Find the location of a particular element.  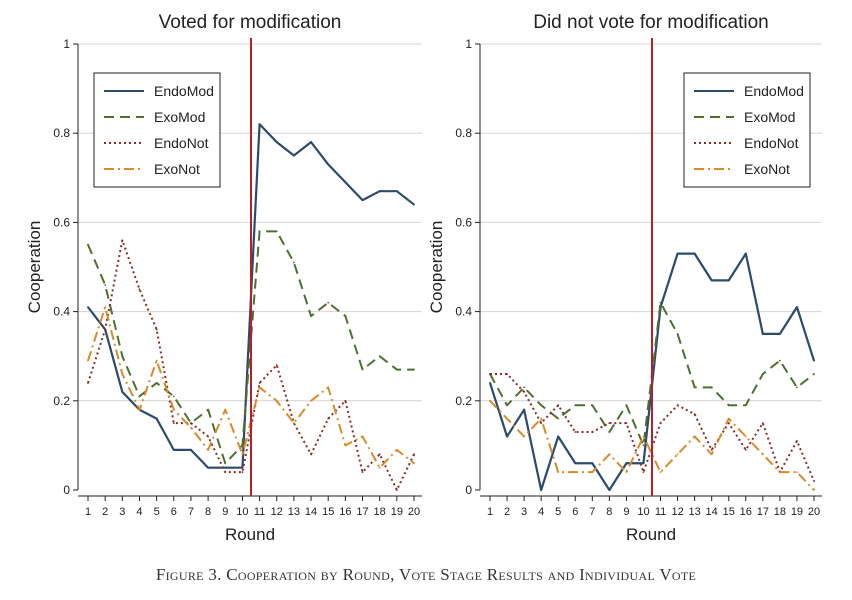

x-tick-label: 18 is located at coordinates (380, 512).